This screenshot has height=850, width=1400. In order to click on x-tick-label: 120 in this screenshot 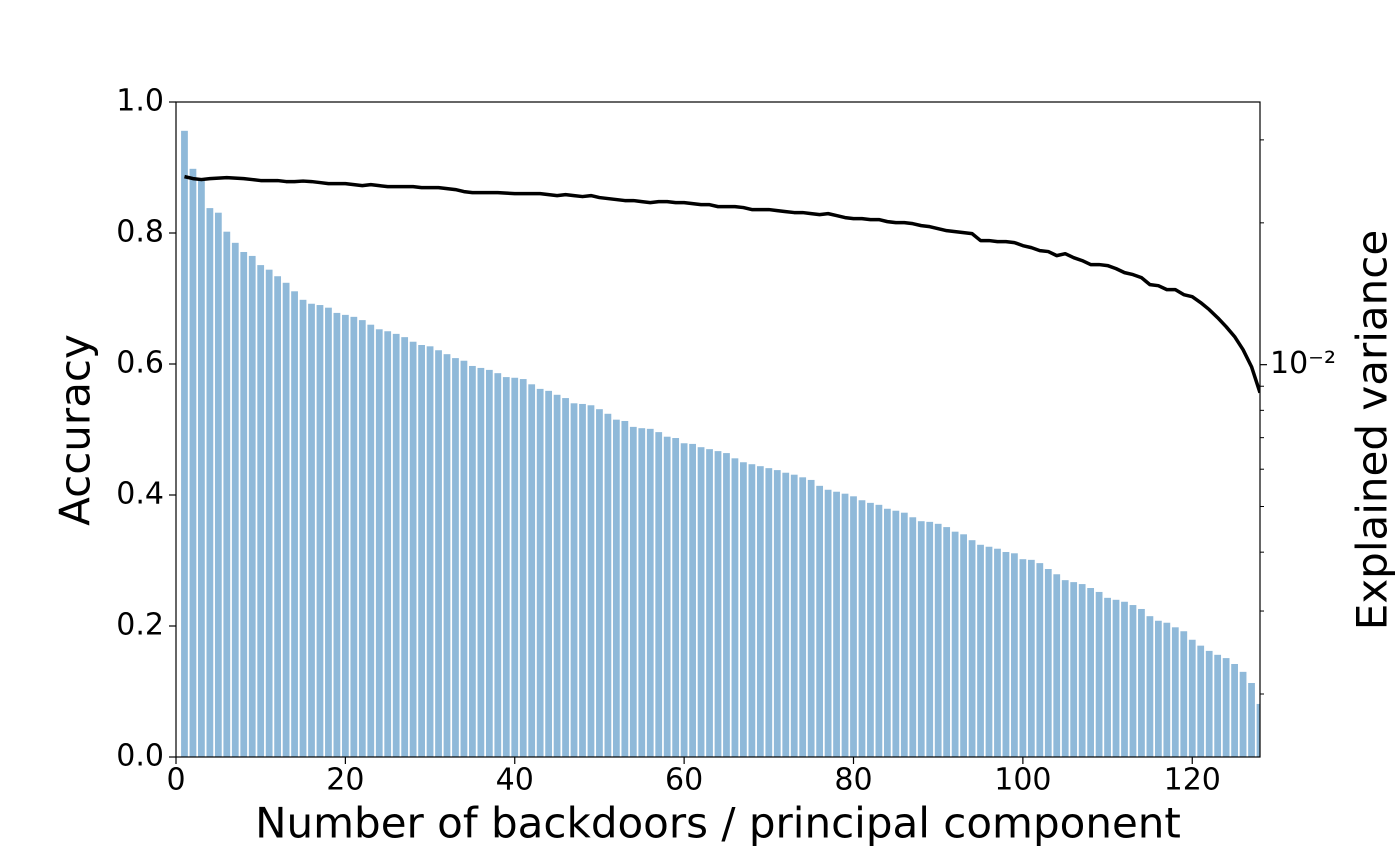, I will do `click(1192, 780)`.